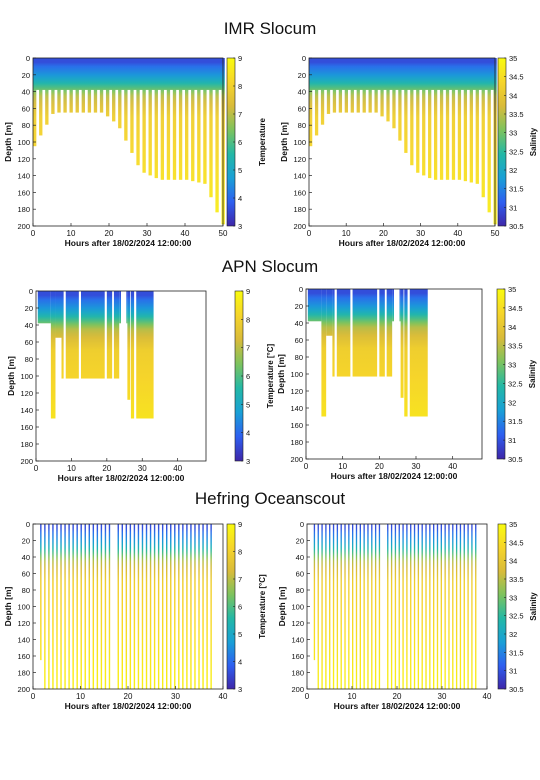 Image resolution: width=540 pixels, height=780 pixels. I want to click on colorbar-tick-label: 31, so click(513, 207).